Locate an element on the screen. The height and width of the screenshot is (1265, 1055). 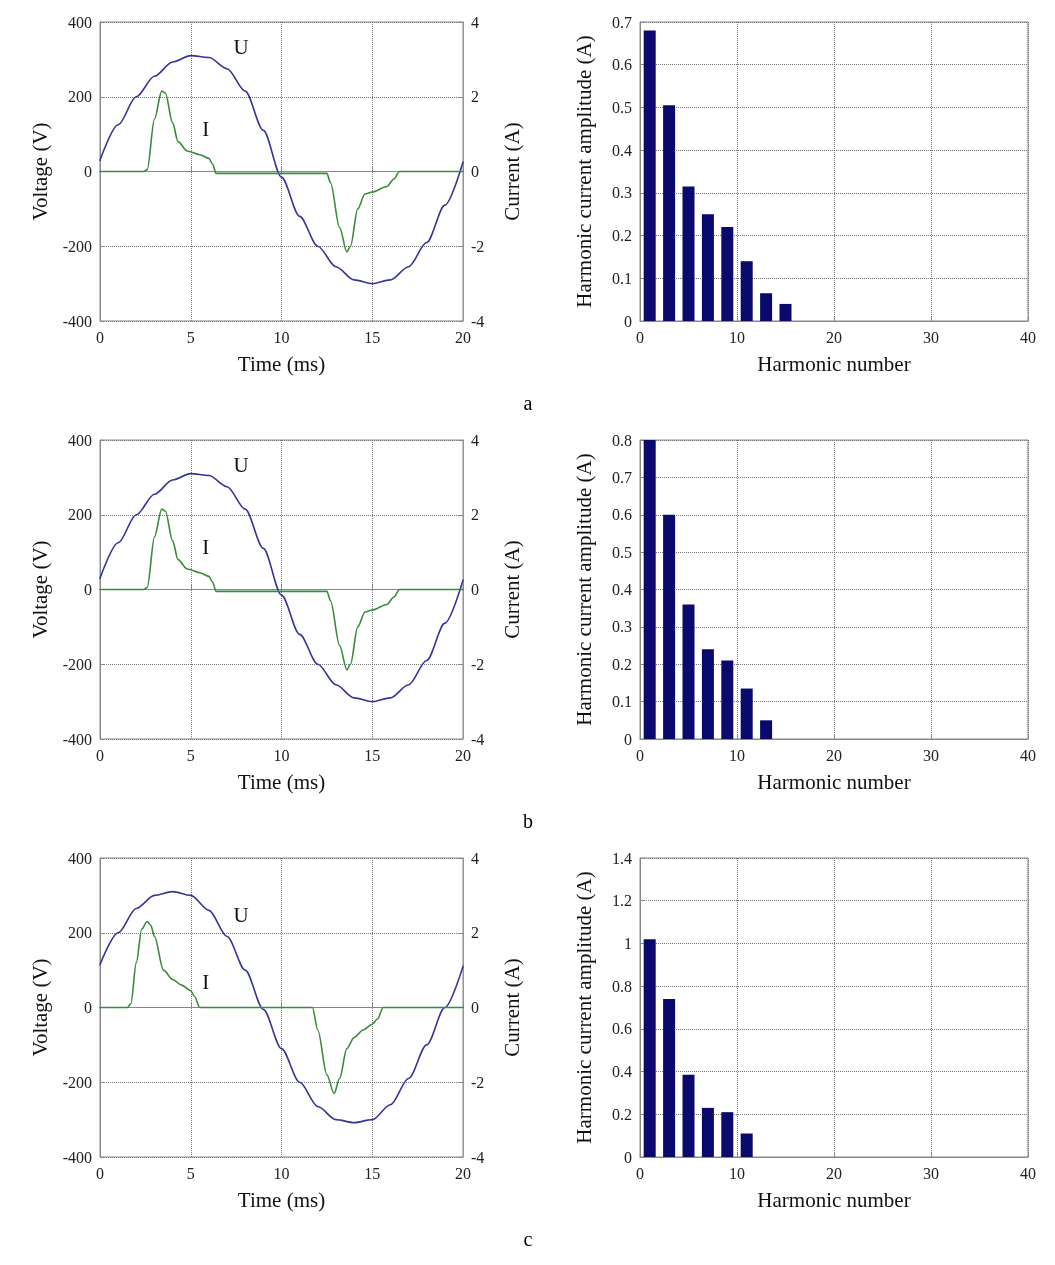
y-tick-label: 1.2 is located at coordinates (622, 901).